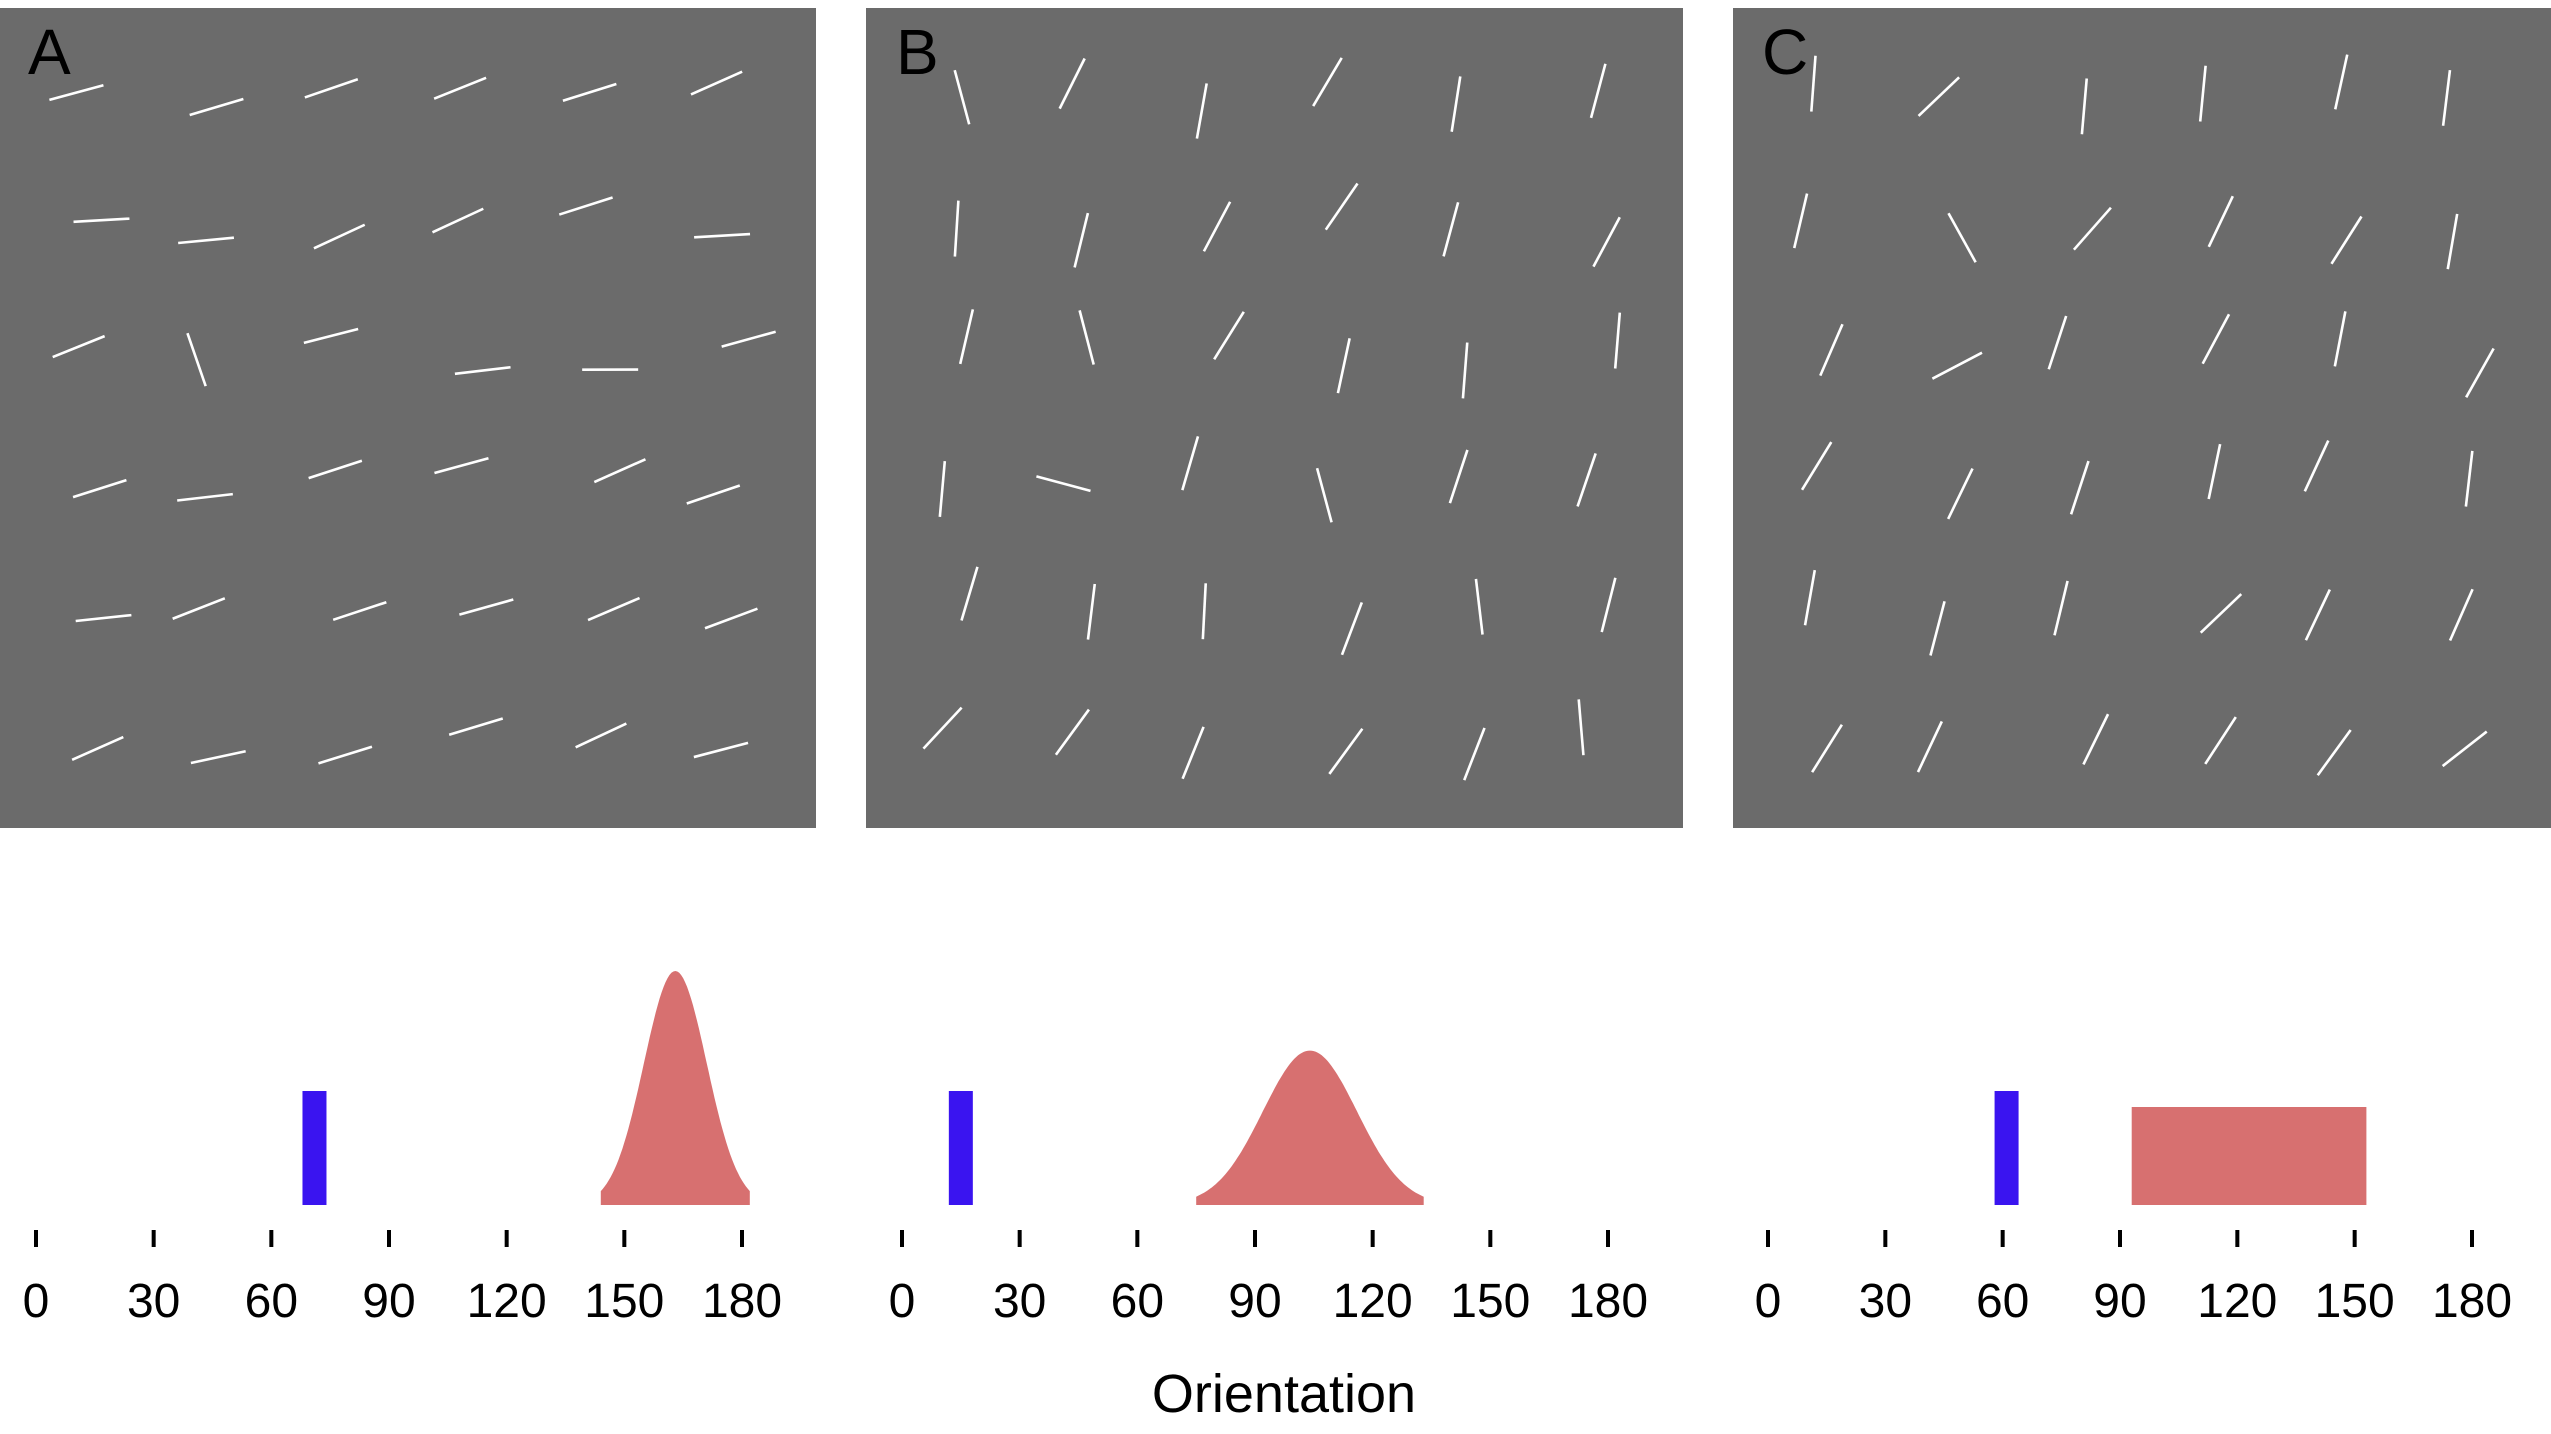 This screenshot has height=1434, width=2551. Describe the element at coordinates (2133, 1209) in the screenshot. I see `orientation-plot-c: 0 30 60 90 120 150 180` at that location.